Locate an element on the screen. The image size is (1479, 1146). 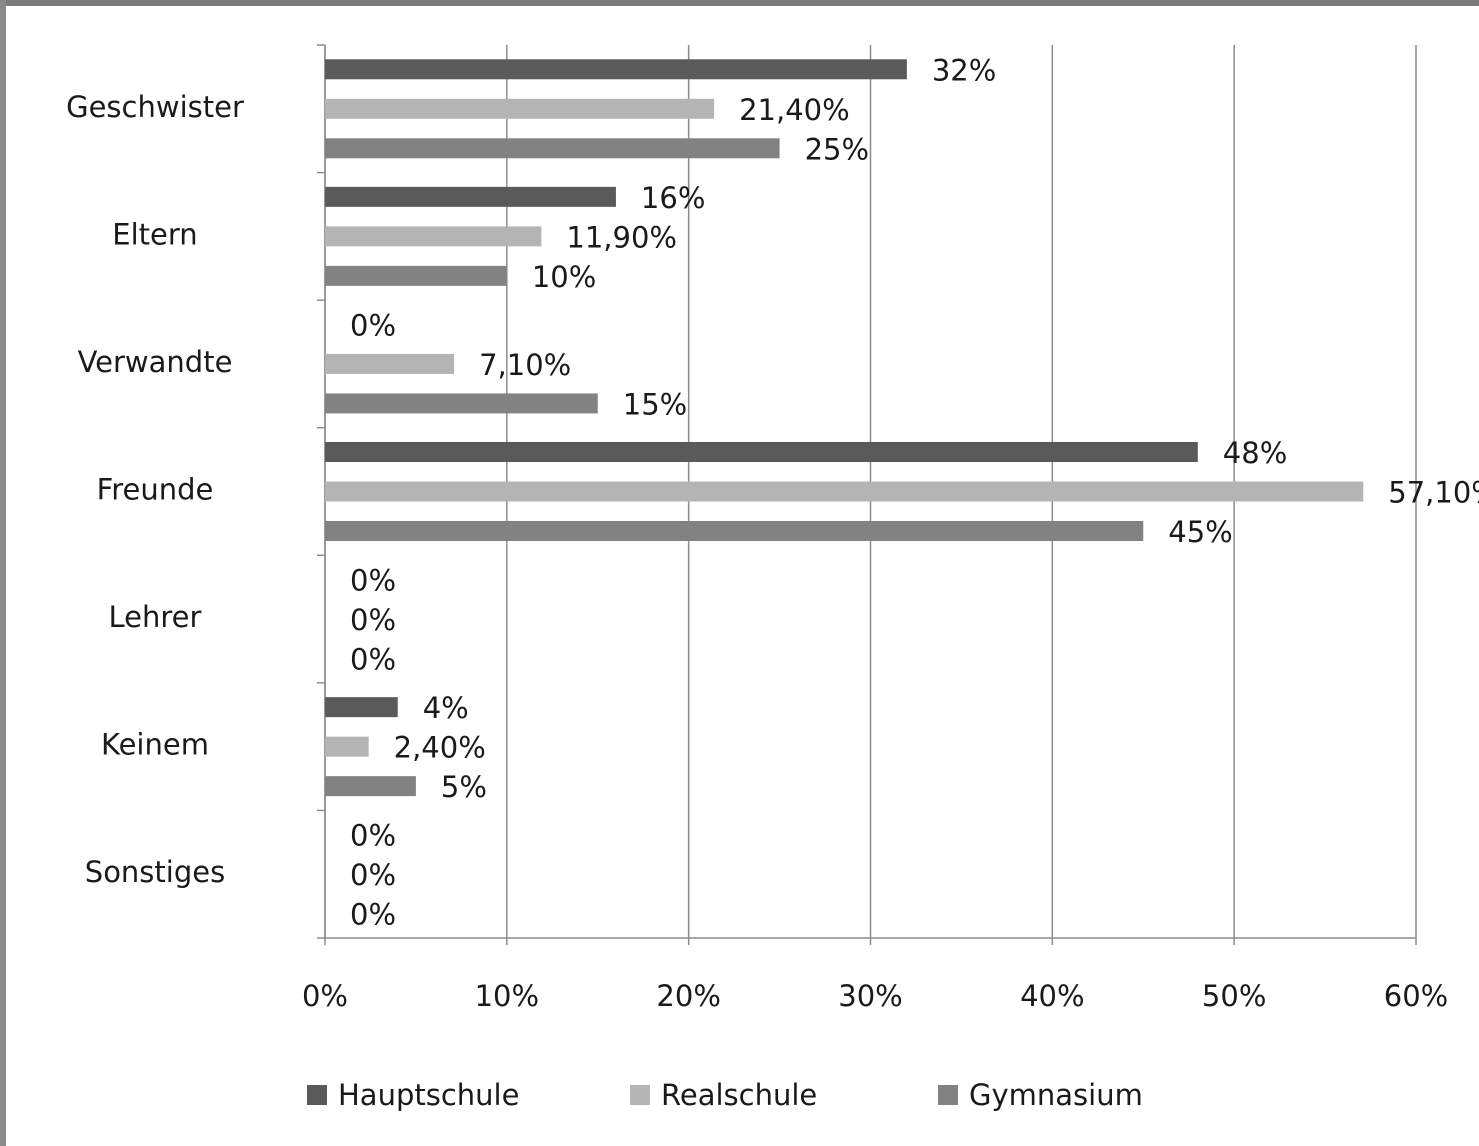
x-tick-label: 40% is located at coordinates (1052, 996).